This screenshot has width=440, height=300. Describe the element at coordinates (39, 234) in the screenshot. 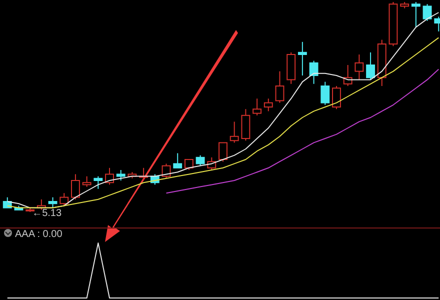

I see `chart-title: AAA : 0.00` at that location.